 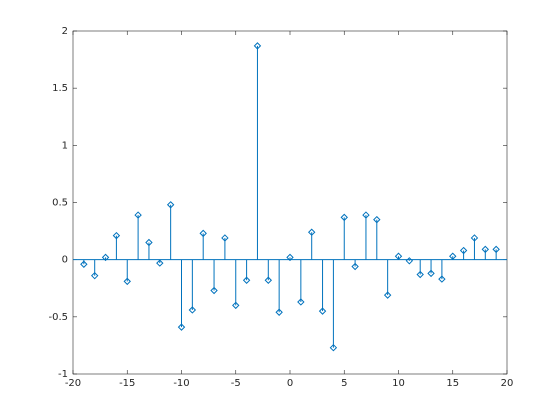 I want to click on x-tick-label: -10, so click(x=181, y=383).